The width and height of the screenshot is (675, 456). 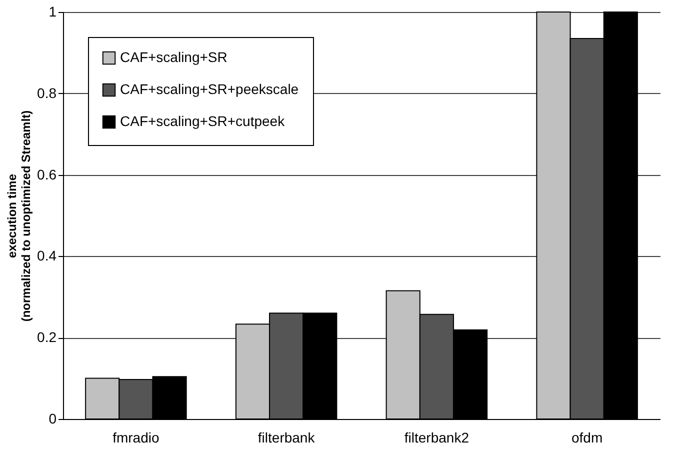 I want to click on y-tick-label: 1, so click(x=52, y=12).